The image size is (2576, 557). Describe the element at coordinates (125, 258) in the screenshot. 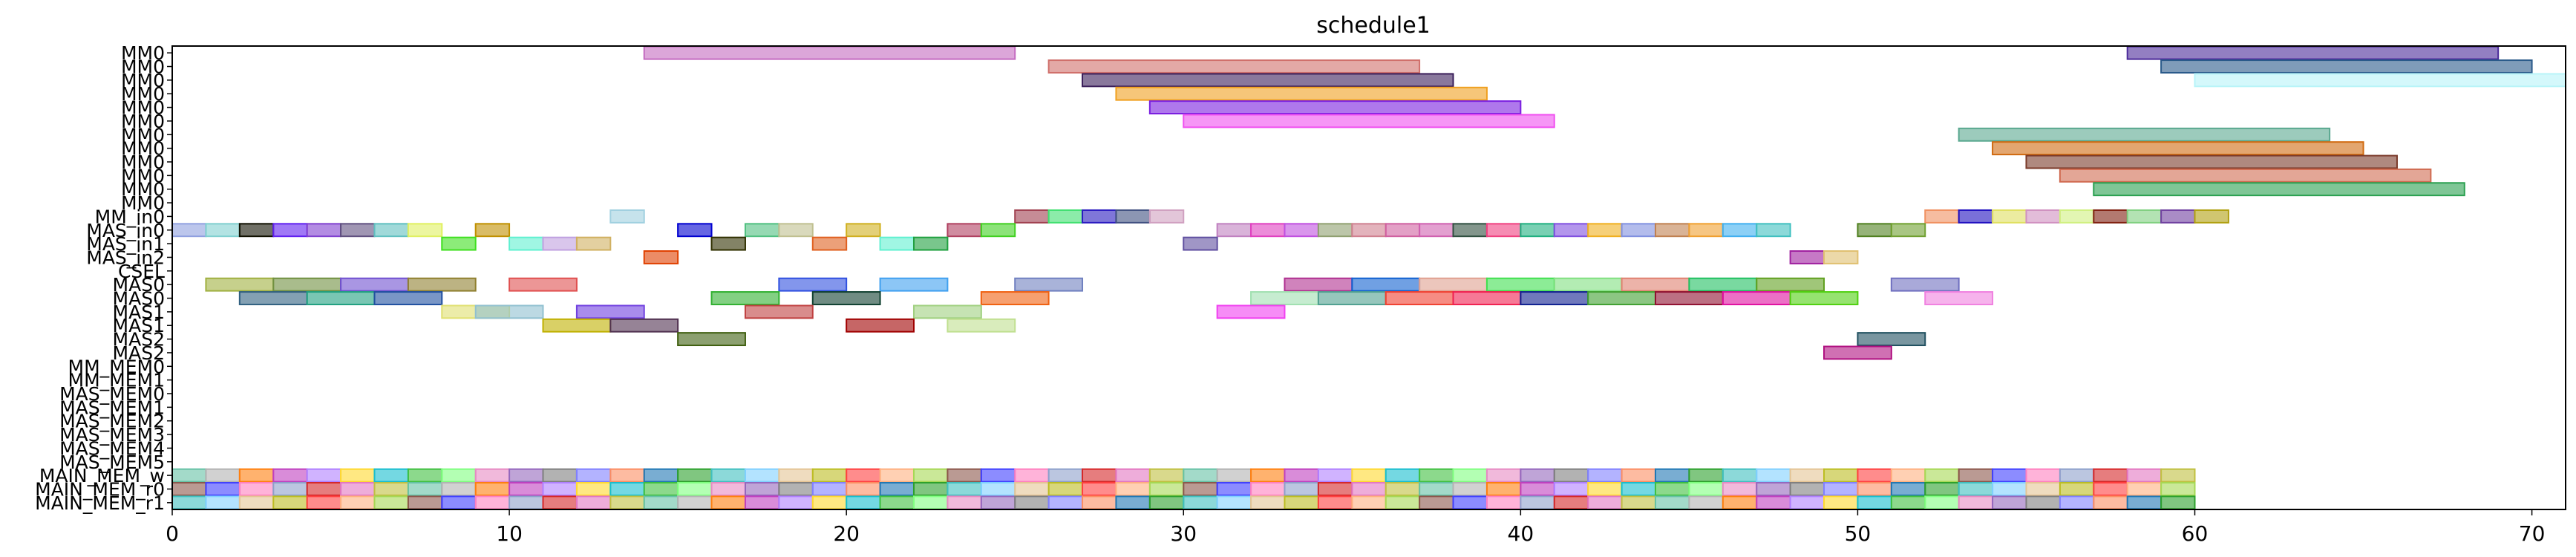

I see `y-tick-label: MAS_in2` at that location.